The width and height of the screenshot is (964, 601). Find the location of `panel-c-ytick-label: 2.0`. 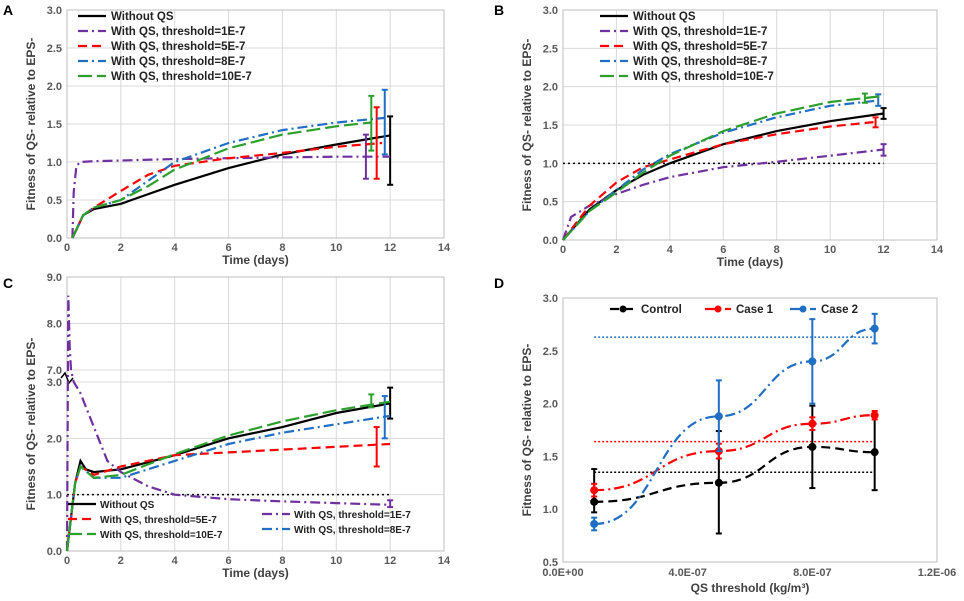

panel-c-ytick-label: 2.0 is located at coordinates (54, 439).